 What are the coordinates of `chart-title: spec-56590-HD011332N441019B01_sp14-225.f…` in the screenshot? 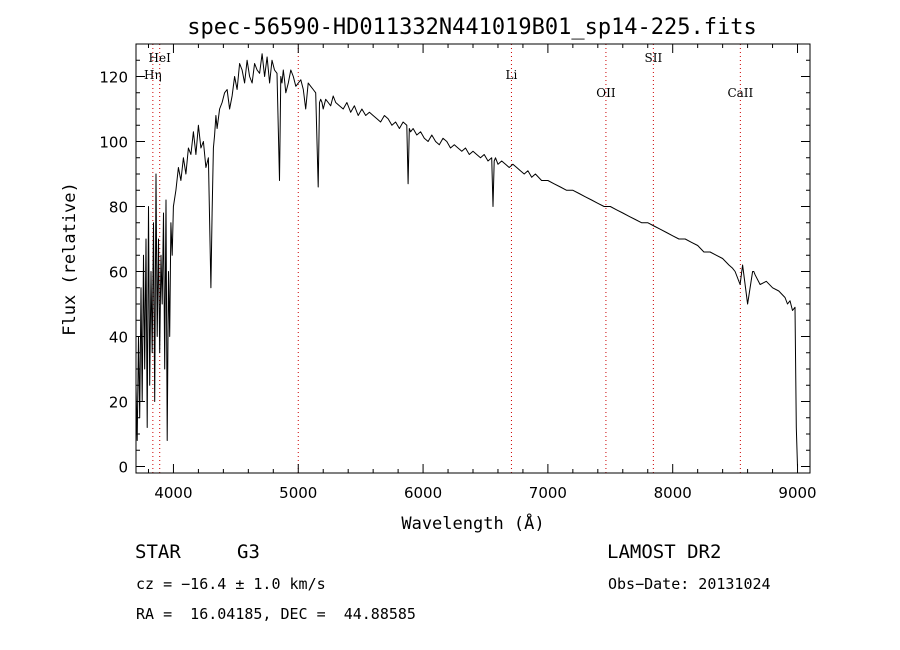 It's located at (472, 27).